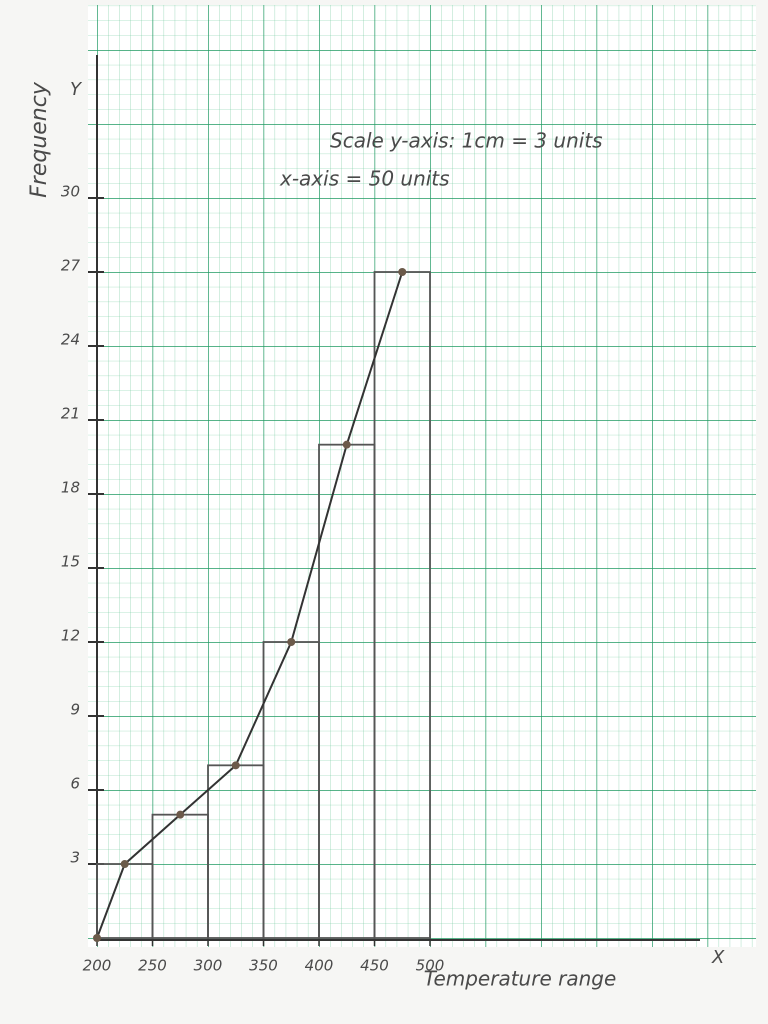 Image resolution: width=768 pixels, height=1024 pixels. Describe the element at coordinates (520, 979) in the screenshot. I see `x-axis-label: Temperature range` at that location.